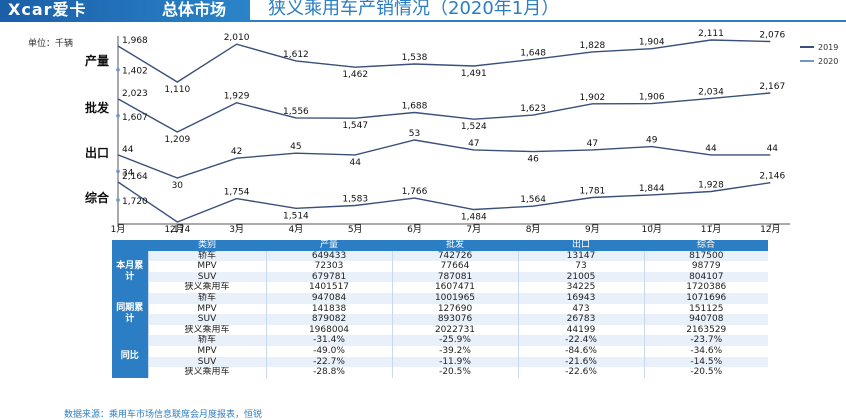  I want to click on data-label-2019: 49, so click(652, 141).